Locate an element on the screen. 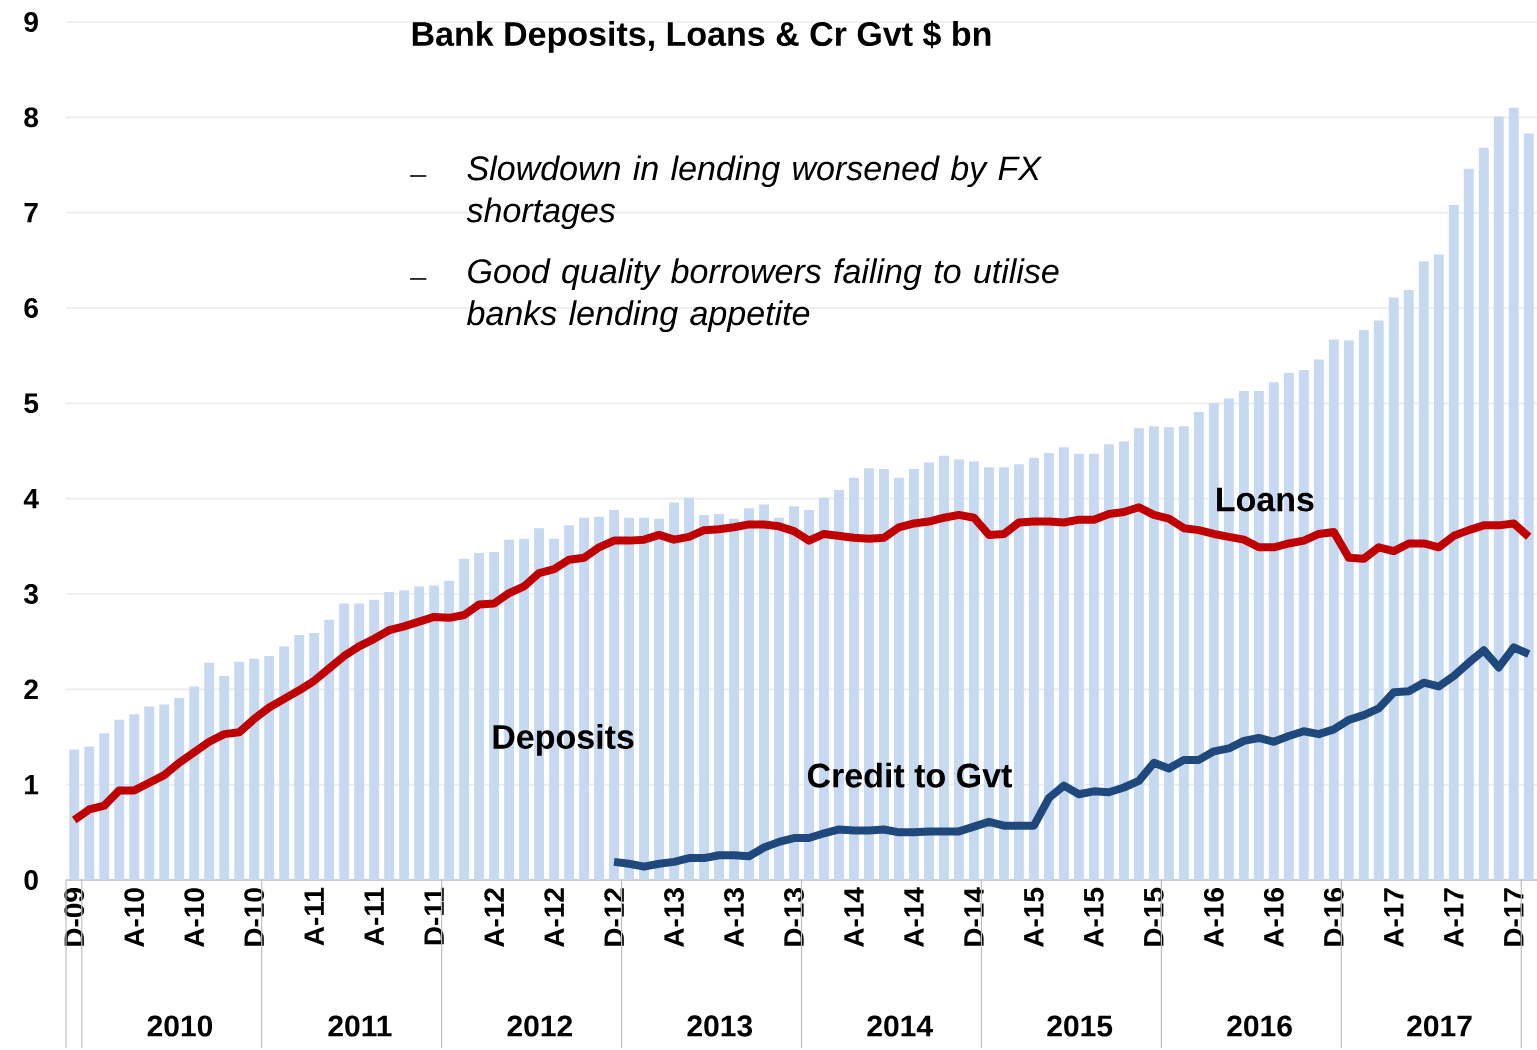  y-tick-label: 0 is located at coordinates (31, 880).